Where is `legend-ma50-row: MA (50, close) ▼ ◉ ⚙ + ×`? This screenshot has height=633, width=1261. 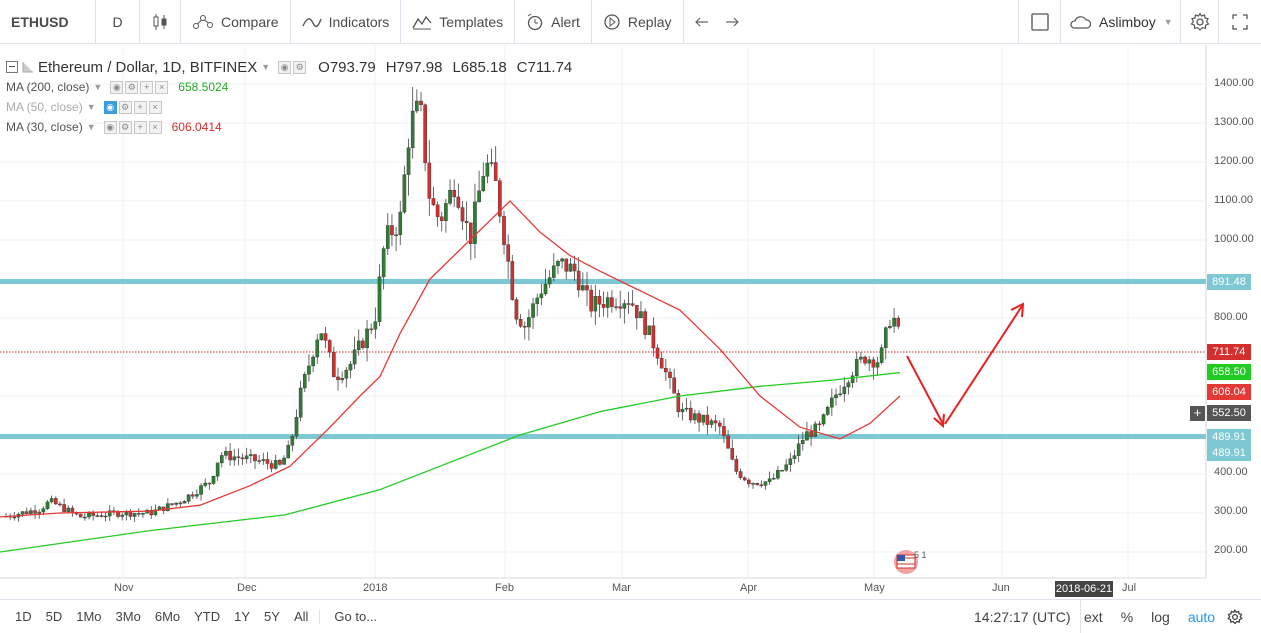 legend-ma50-row: MA (50, close) ▼ ◉ ⚙ + × is located at coordinates (294, 107).